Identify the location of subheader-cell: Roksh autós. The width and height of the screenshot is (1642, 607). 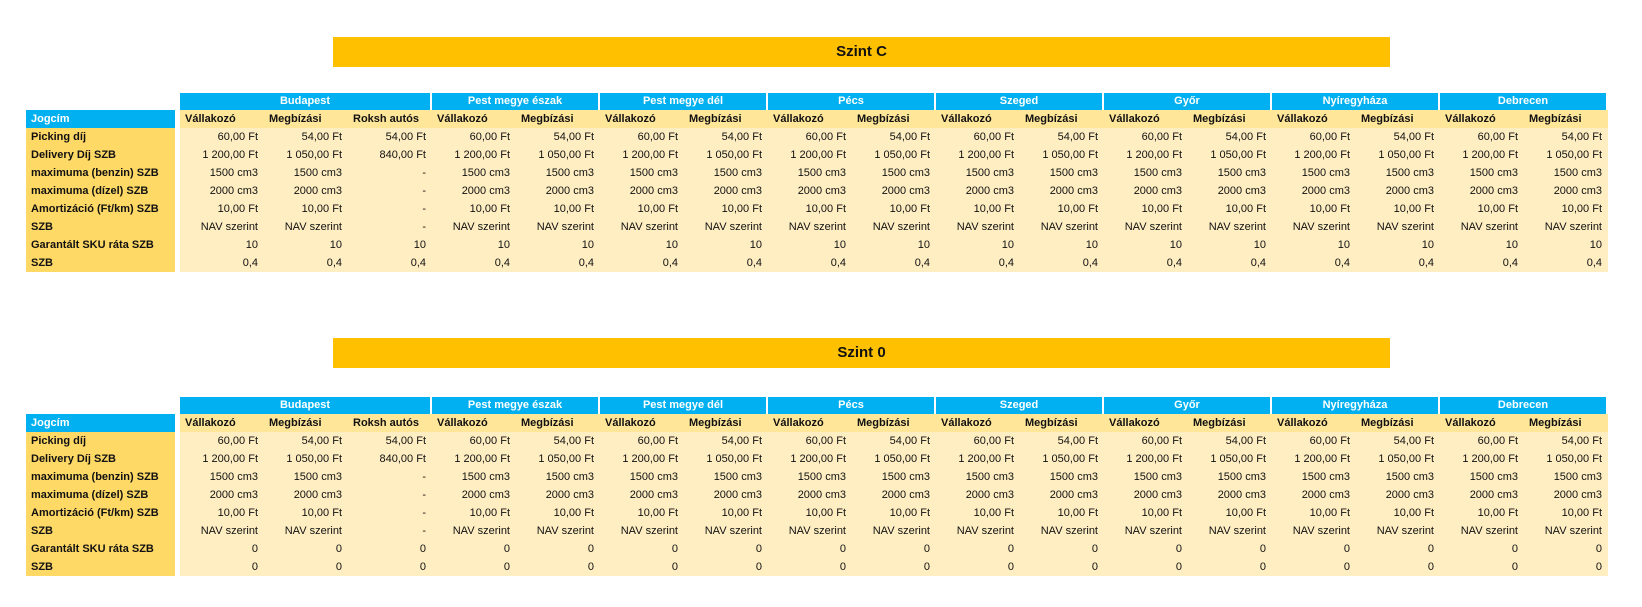
(390, 423).